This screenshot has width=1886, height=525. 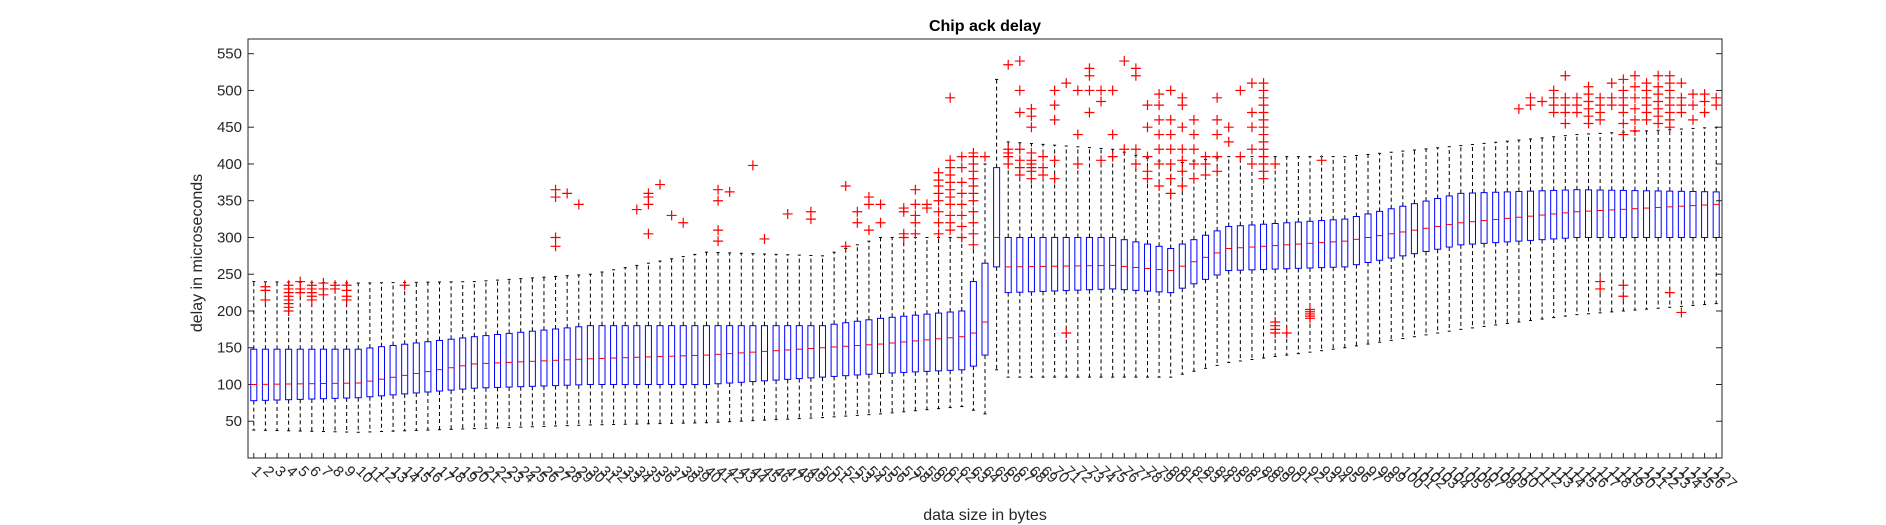 What do you see at coordinates (233, 421) in the screenshot?
I see `y-tick-label: 50` at bounding box center [233, 421].